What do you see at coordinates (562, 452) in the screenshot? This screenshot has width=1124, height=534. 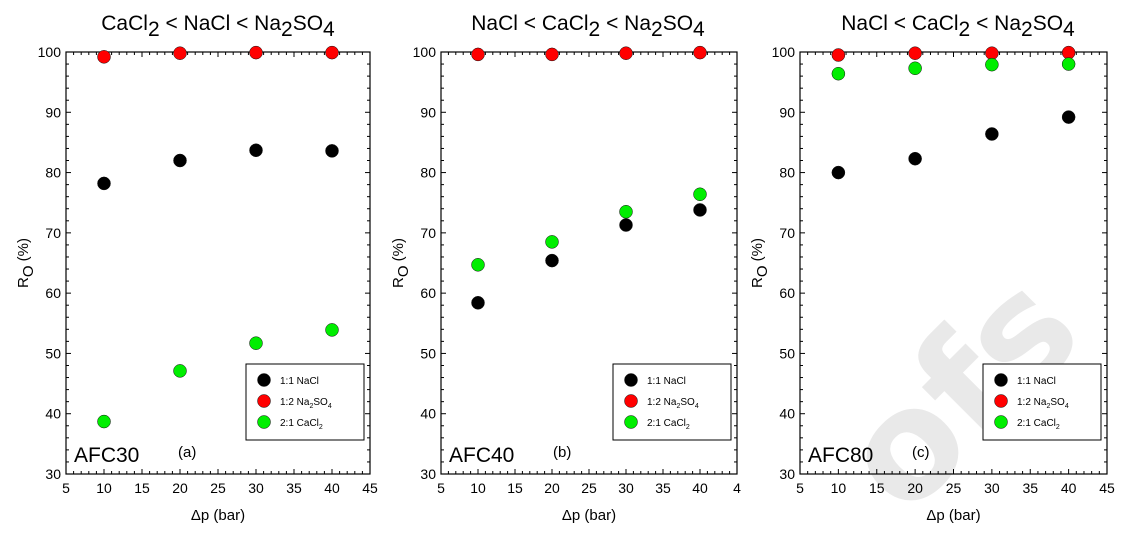 I see `panel-tag: (b)` at bounding box center [562, 452].